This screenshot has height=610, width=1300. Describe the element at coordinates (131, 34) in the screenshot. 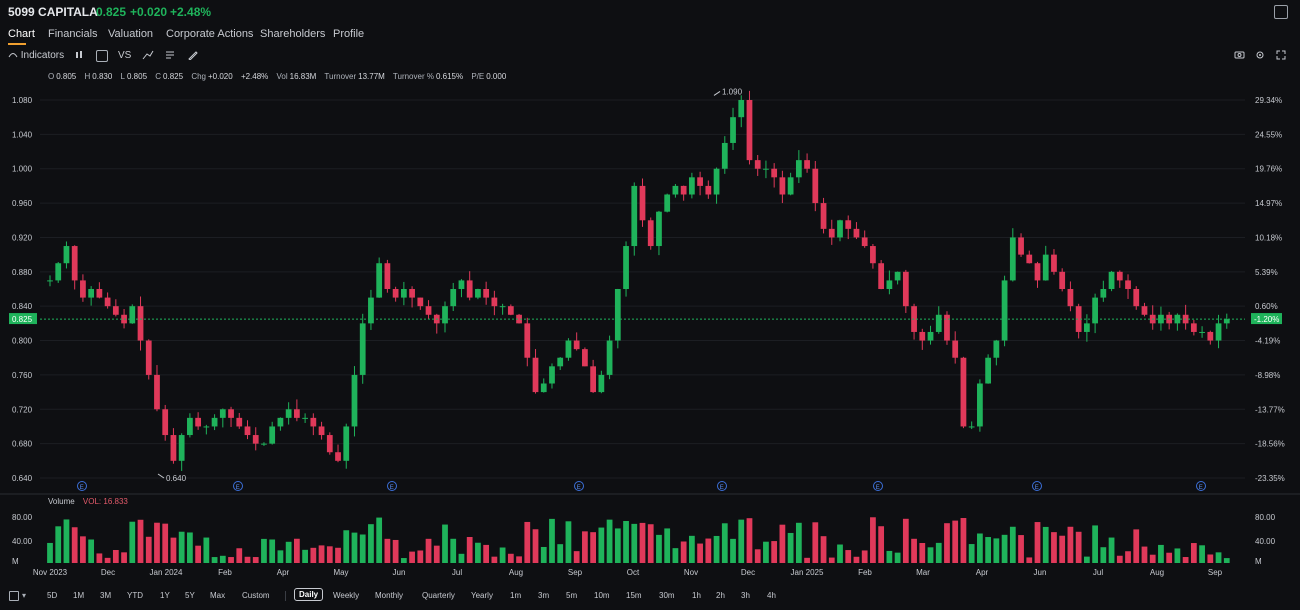

I see `tab-valuation: Valuation` at that location.